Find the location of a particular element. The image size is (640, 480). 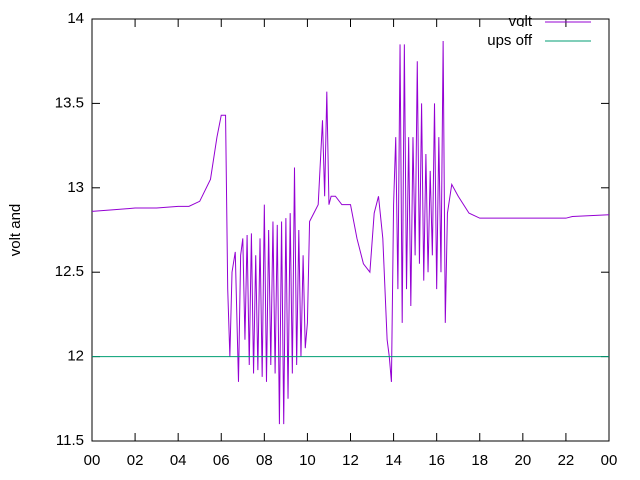

y-tick-label: 13.5 is located at coordinates (69, 102).